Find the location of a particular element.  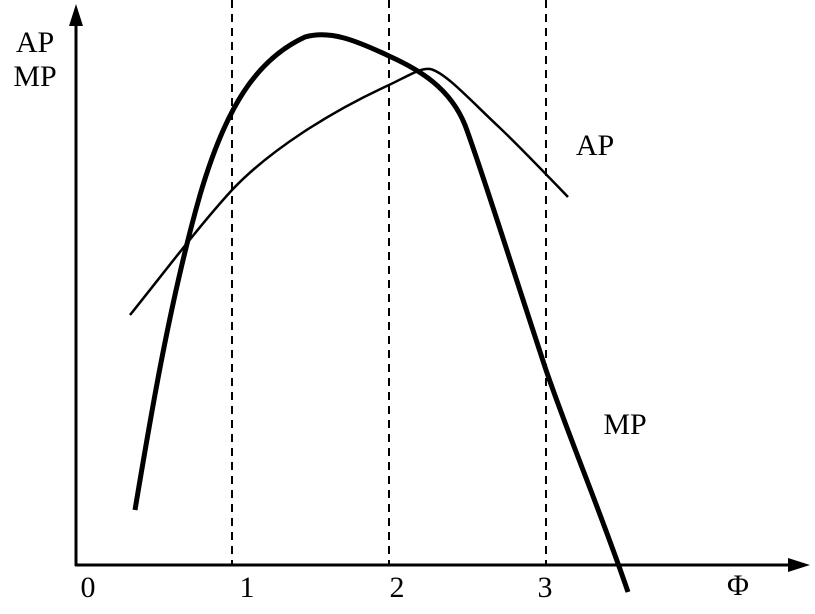

x-label: Φ is located at coordinates (738, 585).